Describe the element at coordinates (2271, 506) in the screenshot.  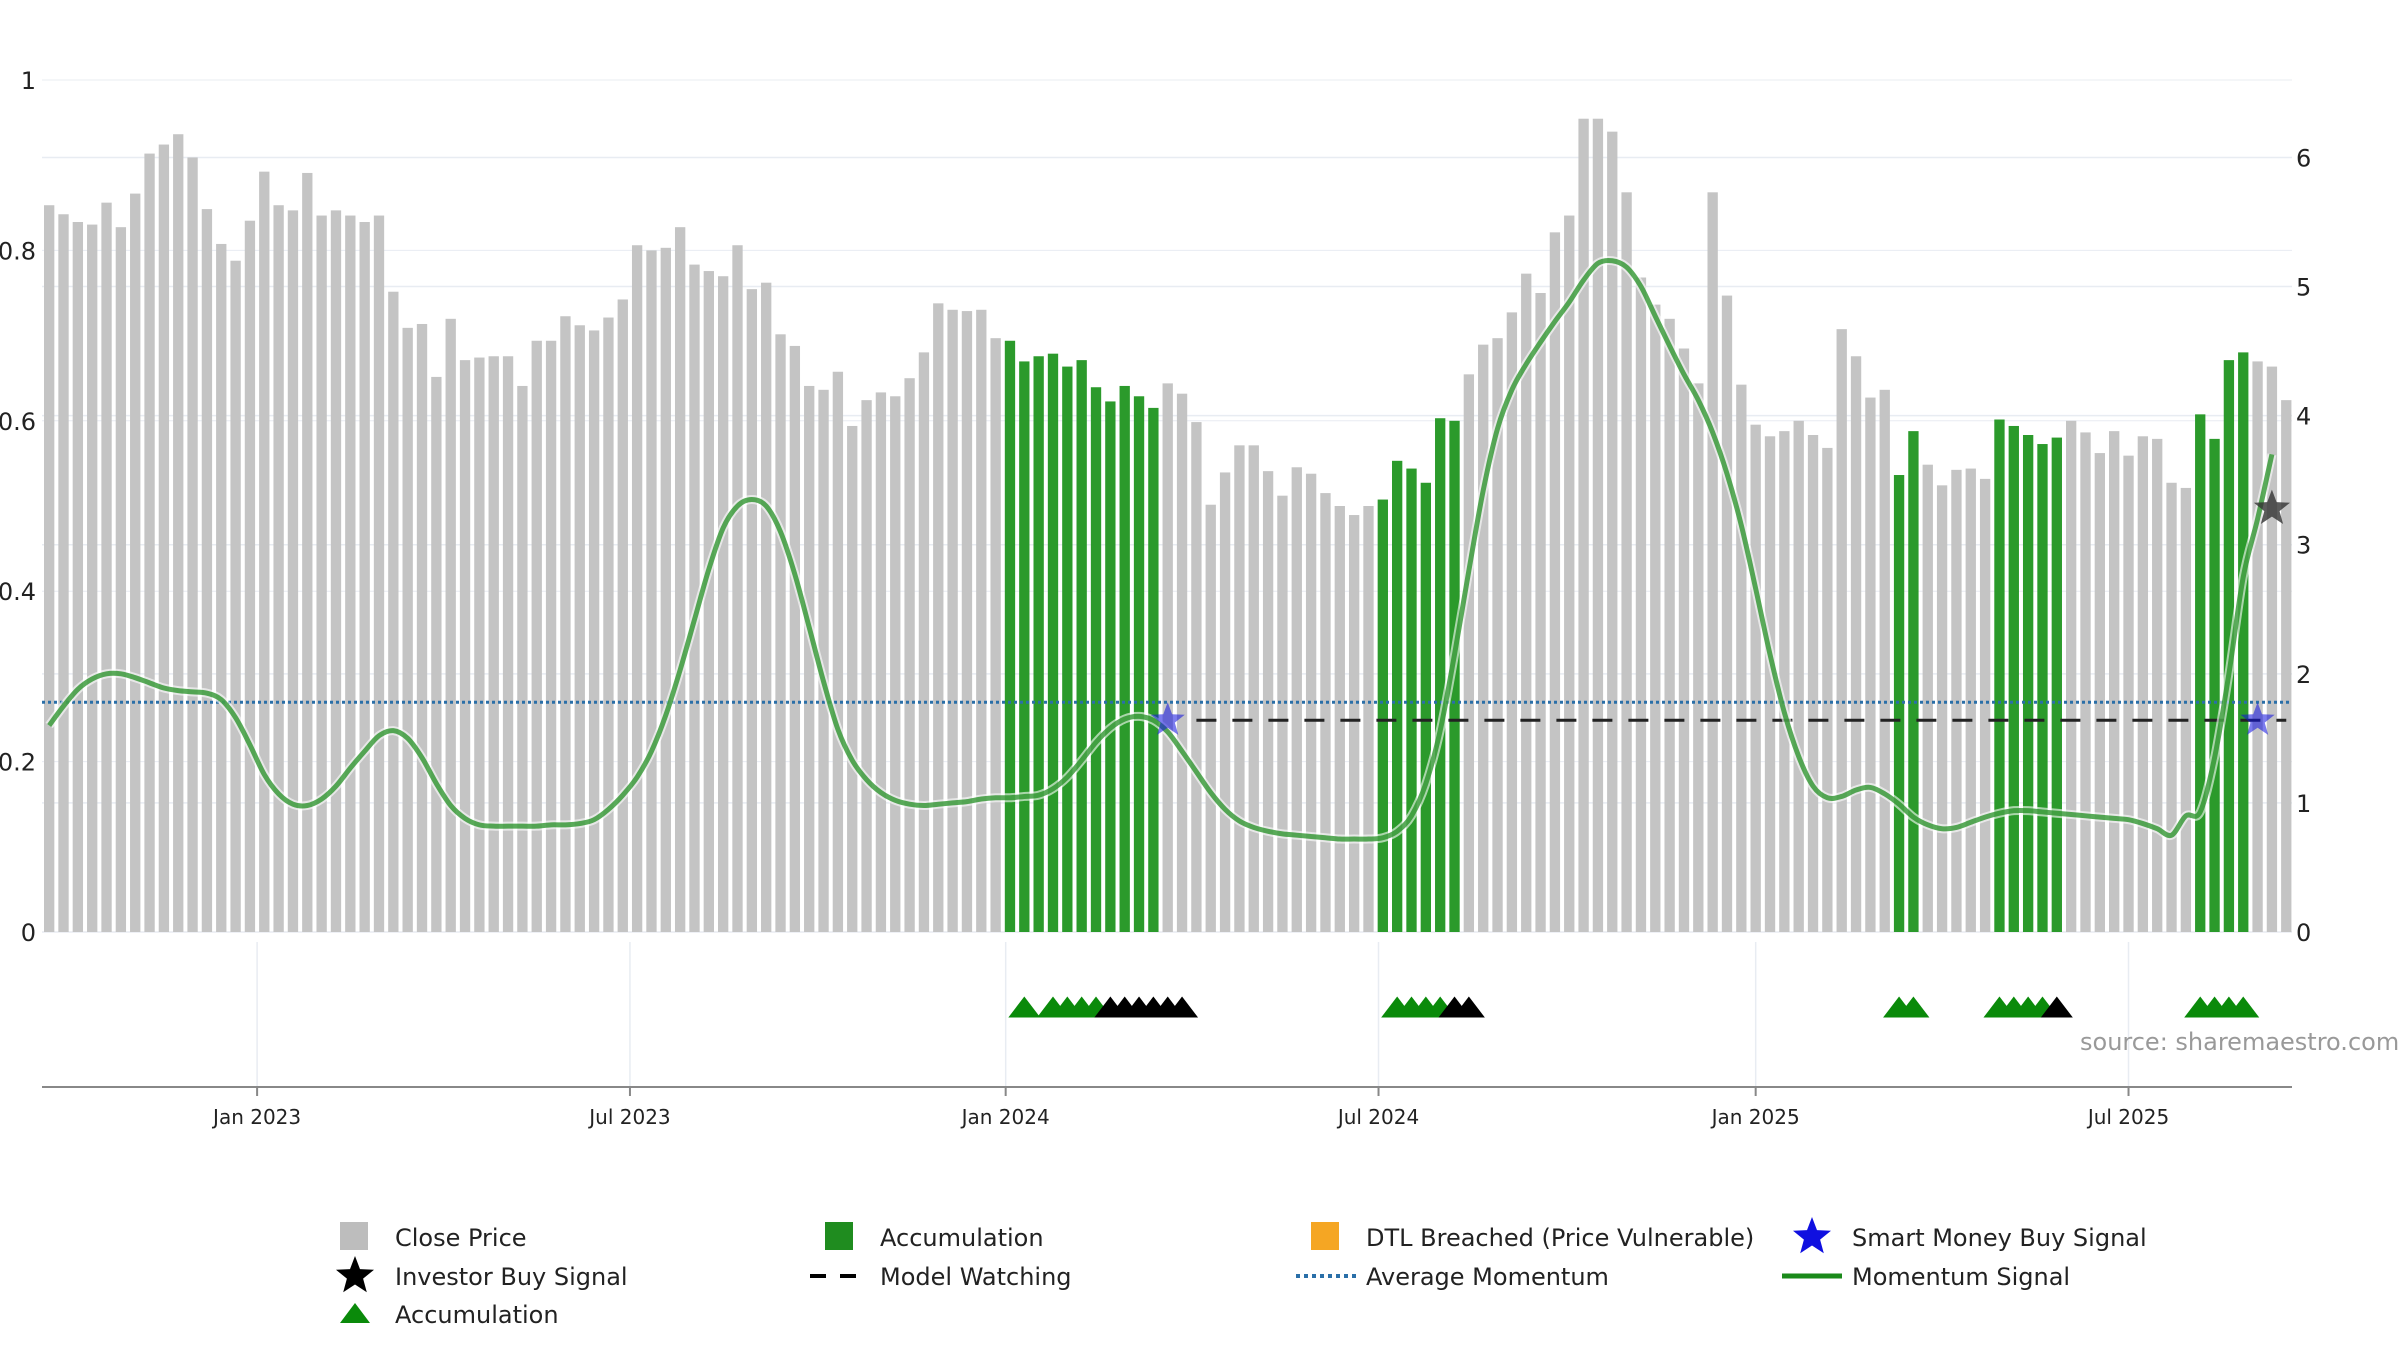
I see `investor-star` at that location.